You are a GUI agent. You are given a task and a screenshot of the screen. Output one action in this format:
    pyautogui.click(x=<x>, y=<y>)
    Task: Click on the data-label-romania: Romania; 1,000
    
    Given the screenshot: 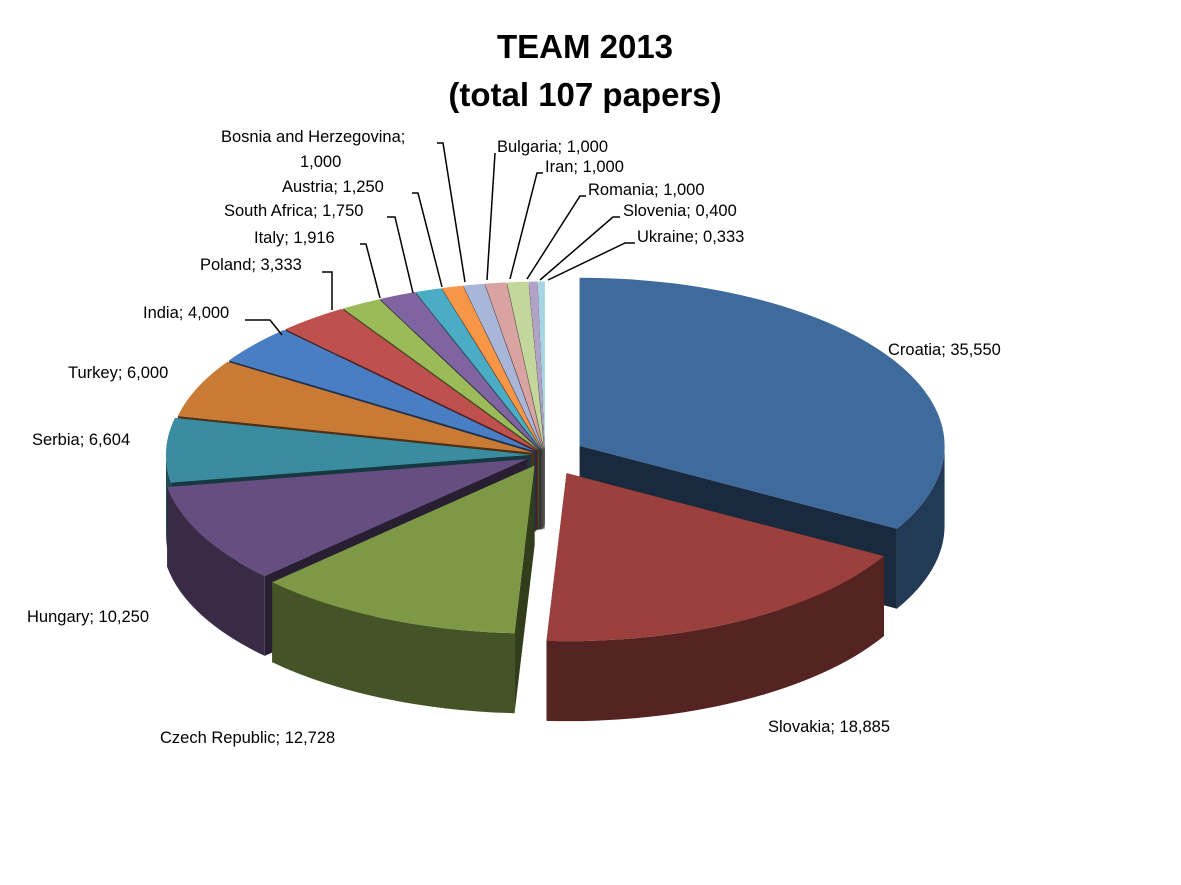 What is the action you would take?
    pyautogui.click(x=646, y=190)
    